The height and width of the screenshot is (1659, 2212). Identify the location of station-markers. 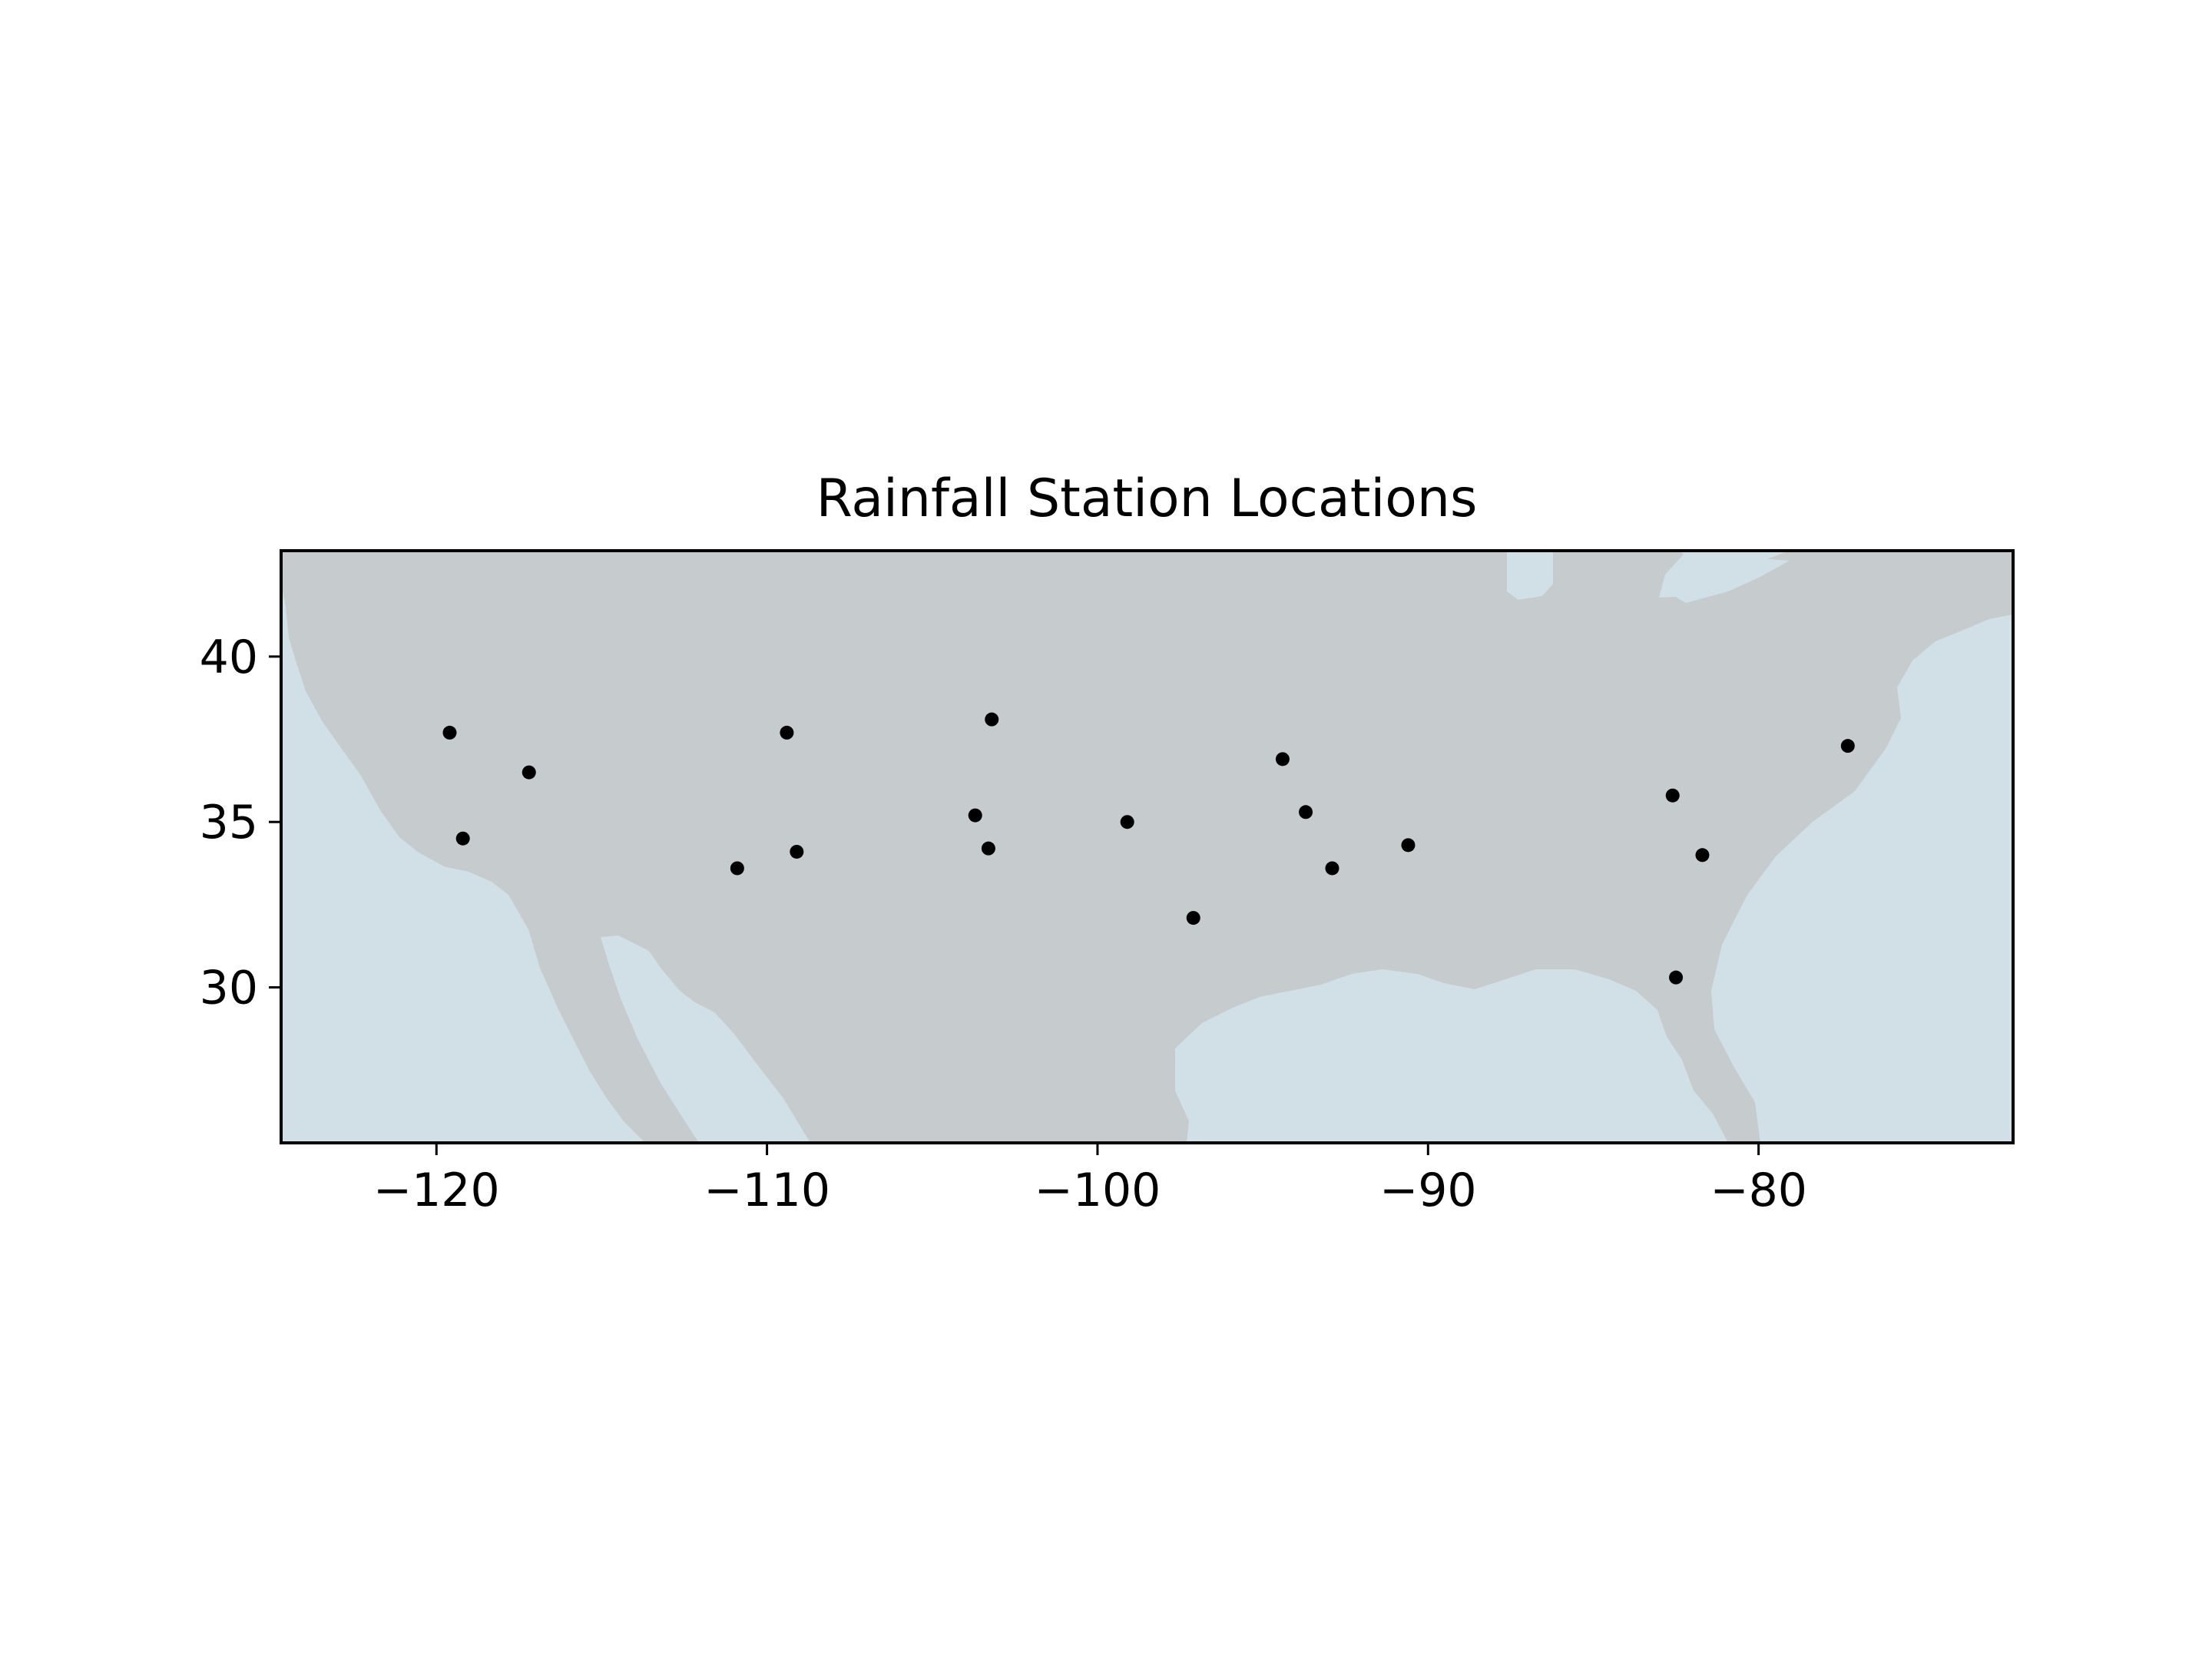
(1149, 849).